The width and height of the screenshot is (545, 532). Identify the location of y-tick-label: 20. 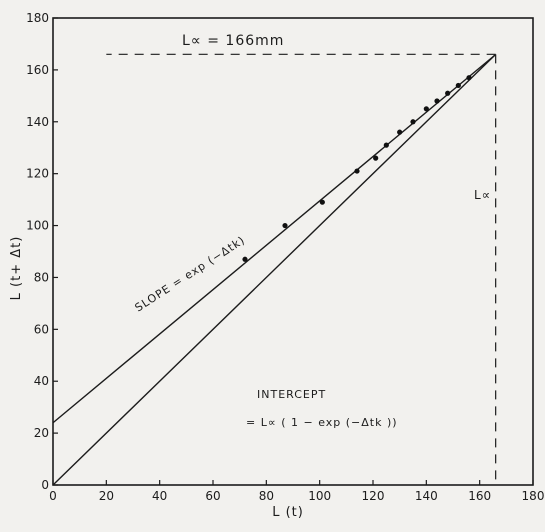
(41, 433).